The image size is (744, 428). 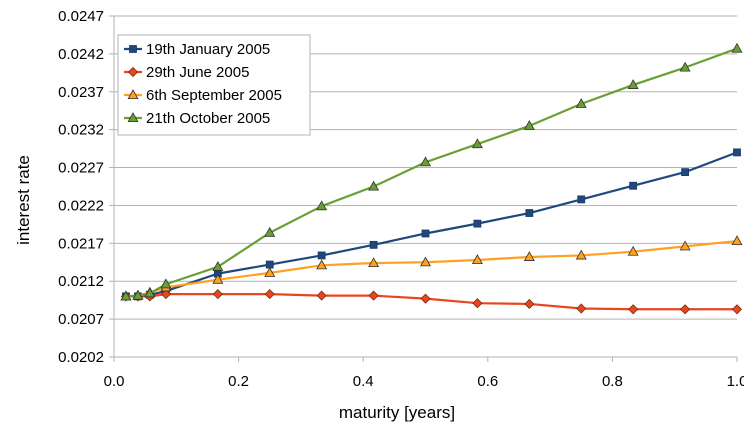 I want to click on y-axis-title: interest rate, so click(x=23, y=200).